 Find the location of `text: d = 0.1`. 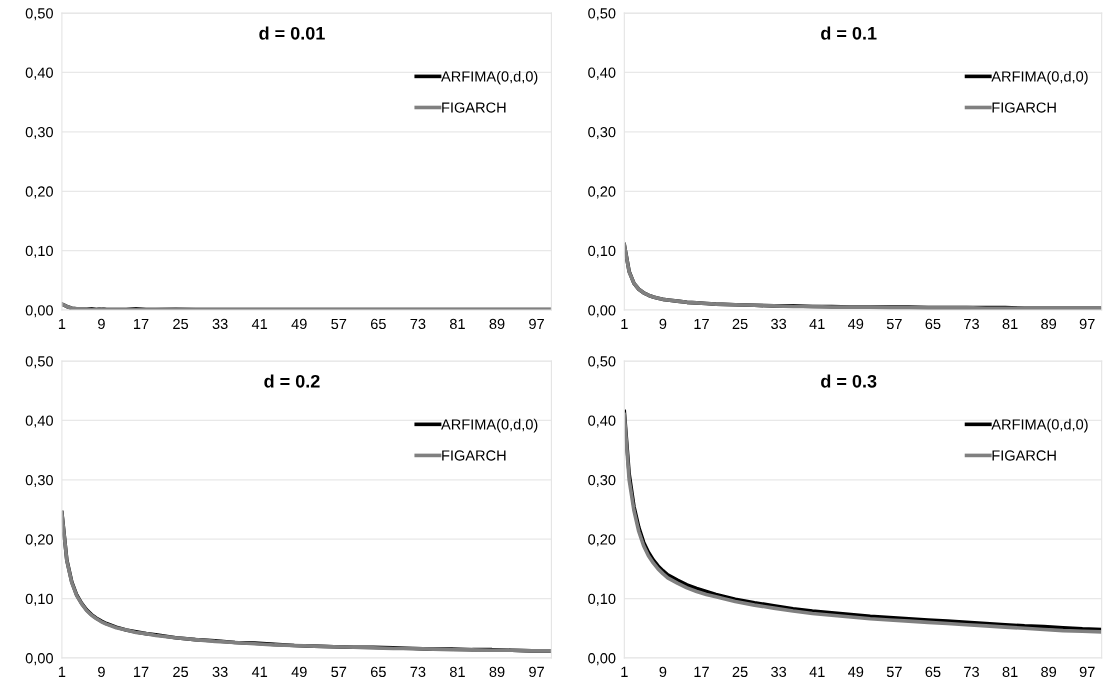

text: d = 0.1 is located at coordinates (849, 33).